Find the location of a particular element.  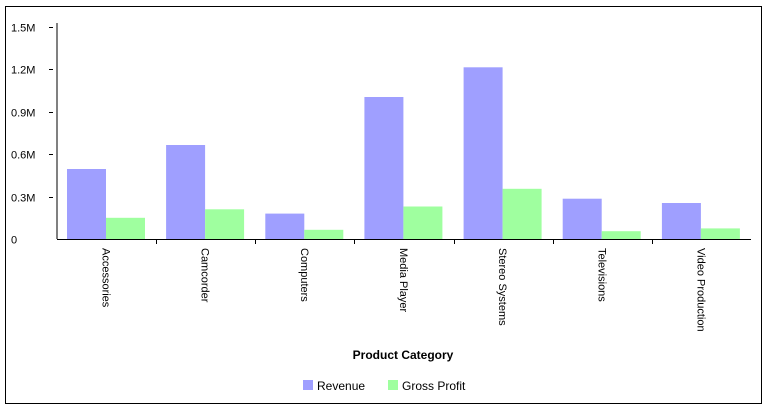

y-tick-label: 0.6M is located at coordinates (23, 156).